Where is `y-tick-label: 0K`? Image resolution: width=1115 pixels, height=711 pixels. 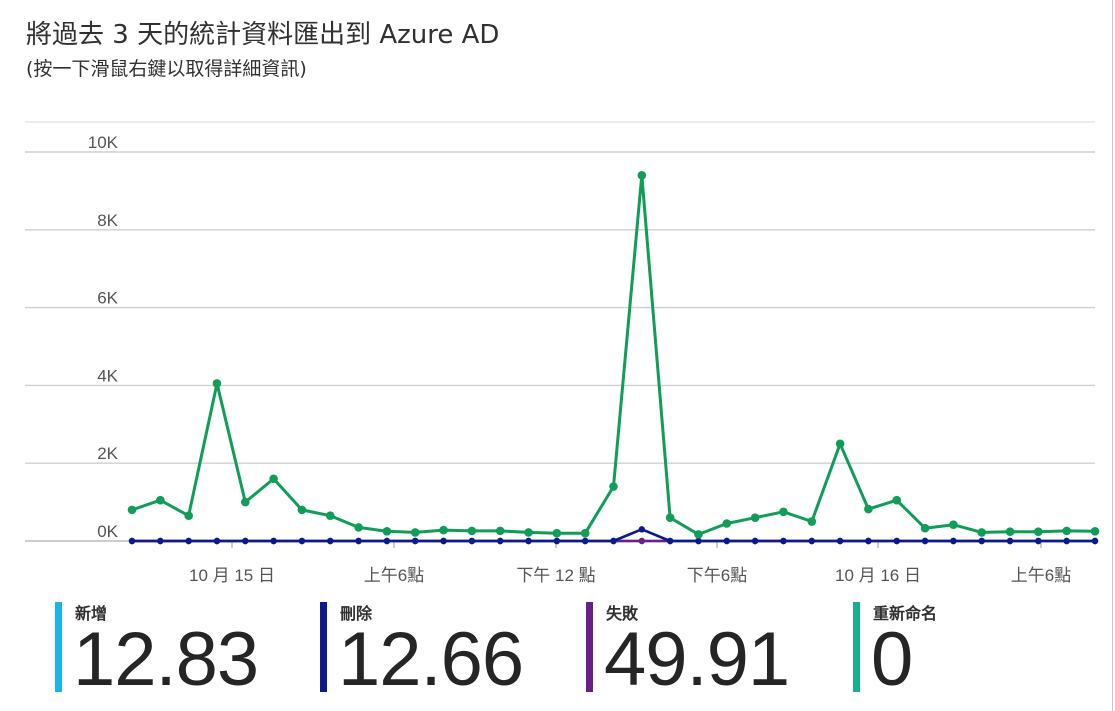 y-tick-label: 0K is located at coordinates (107, 531).